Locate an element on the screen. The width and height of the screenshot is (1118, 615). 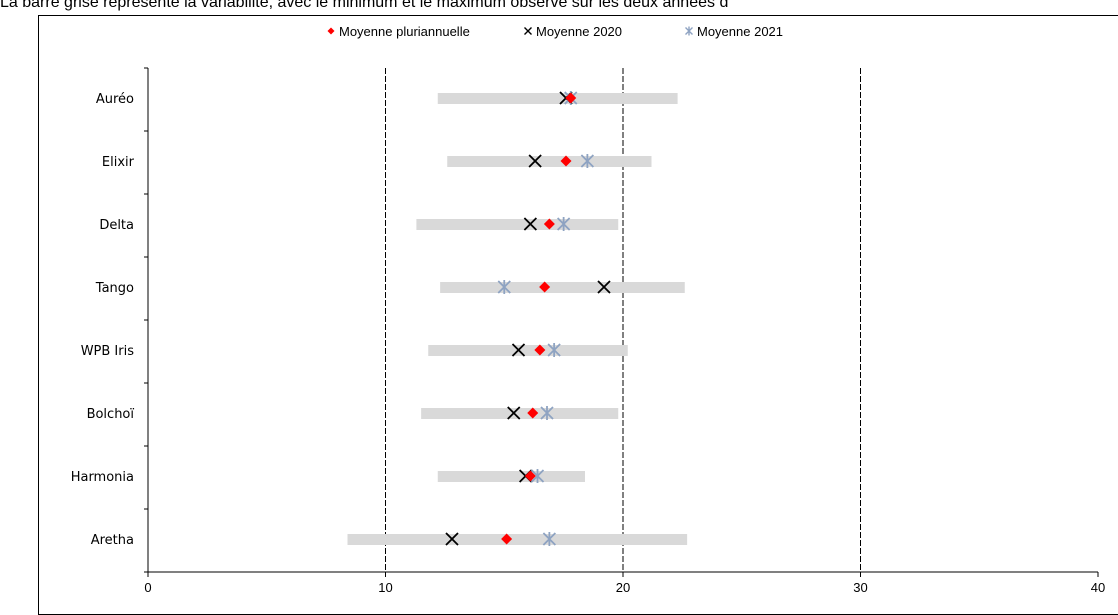
category-label: Harmonia is located at coordinates (102, 477).